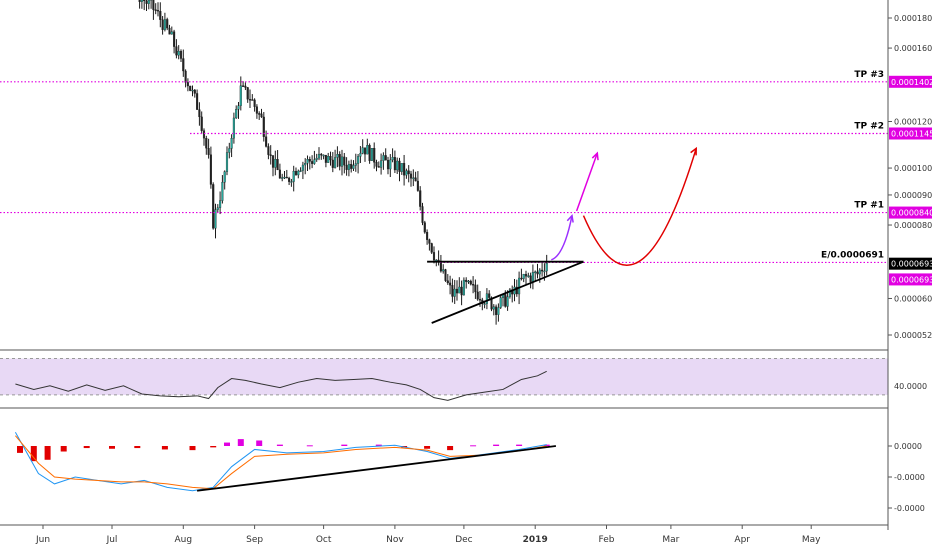 This screenshot has height=550, width=932. Describe the element at coordinates (561, 238) in the screenshot. I see `projection-purple` at that location.